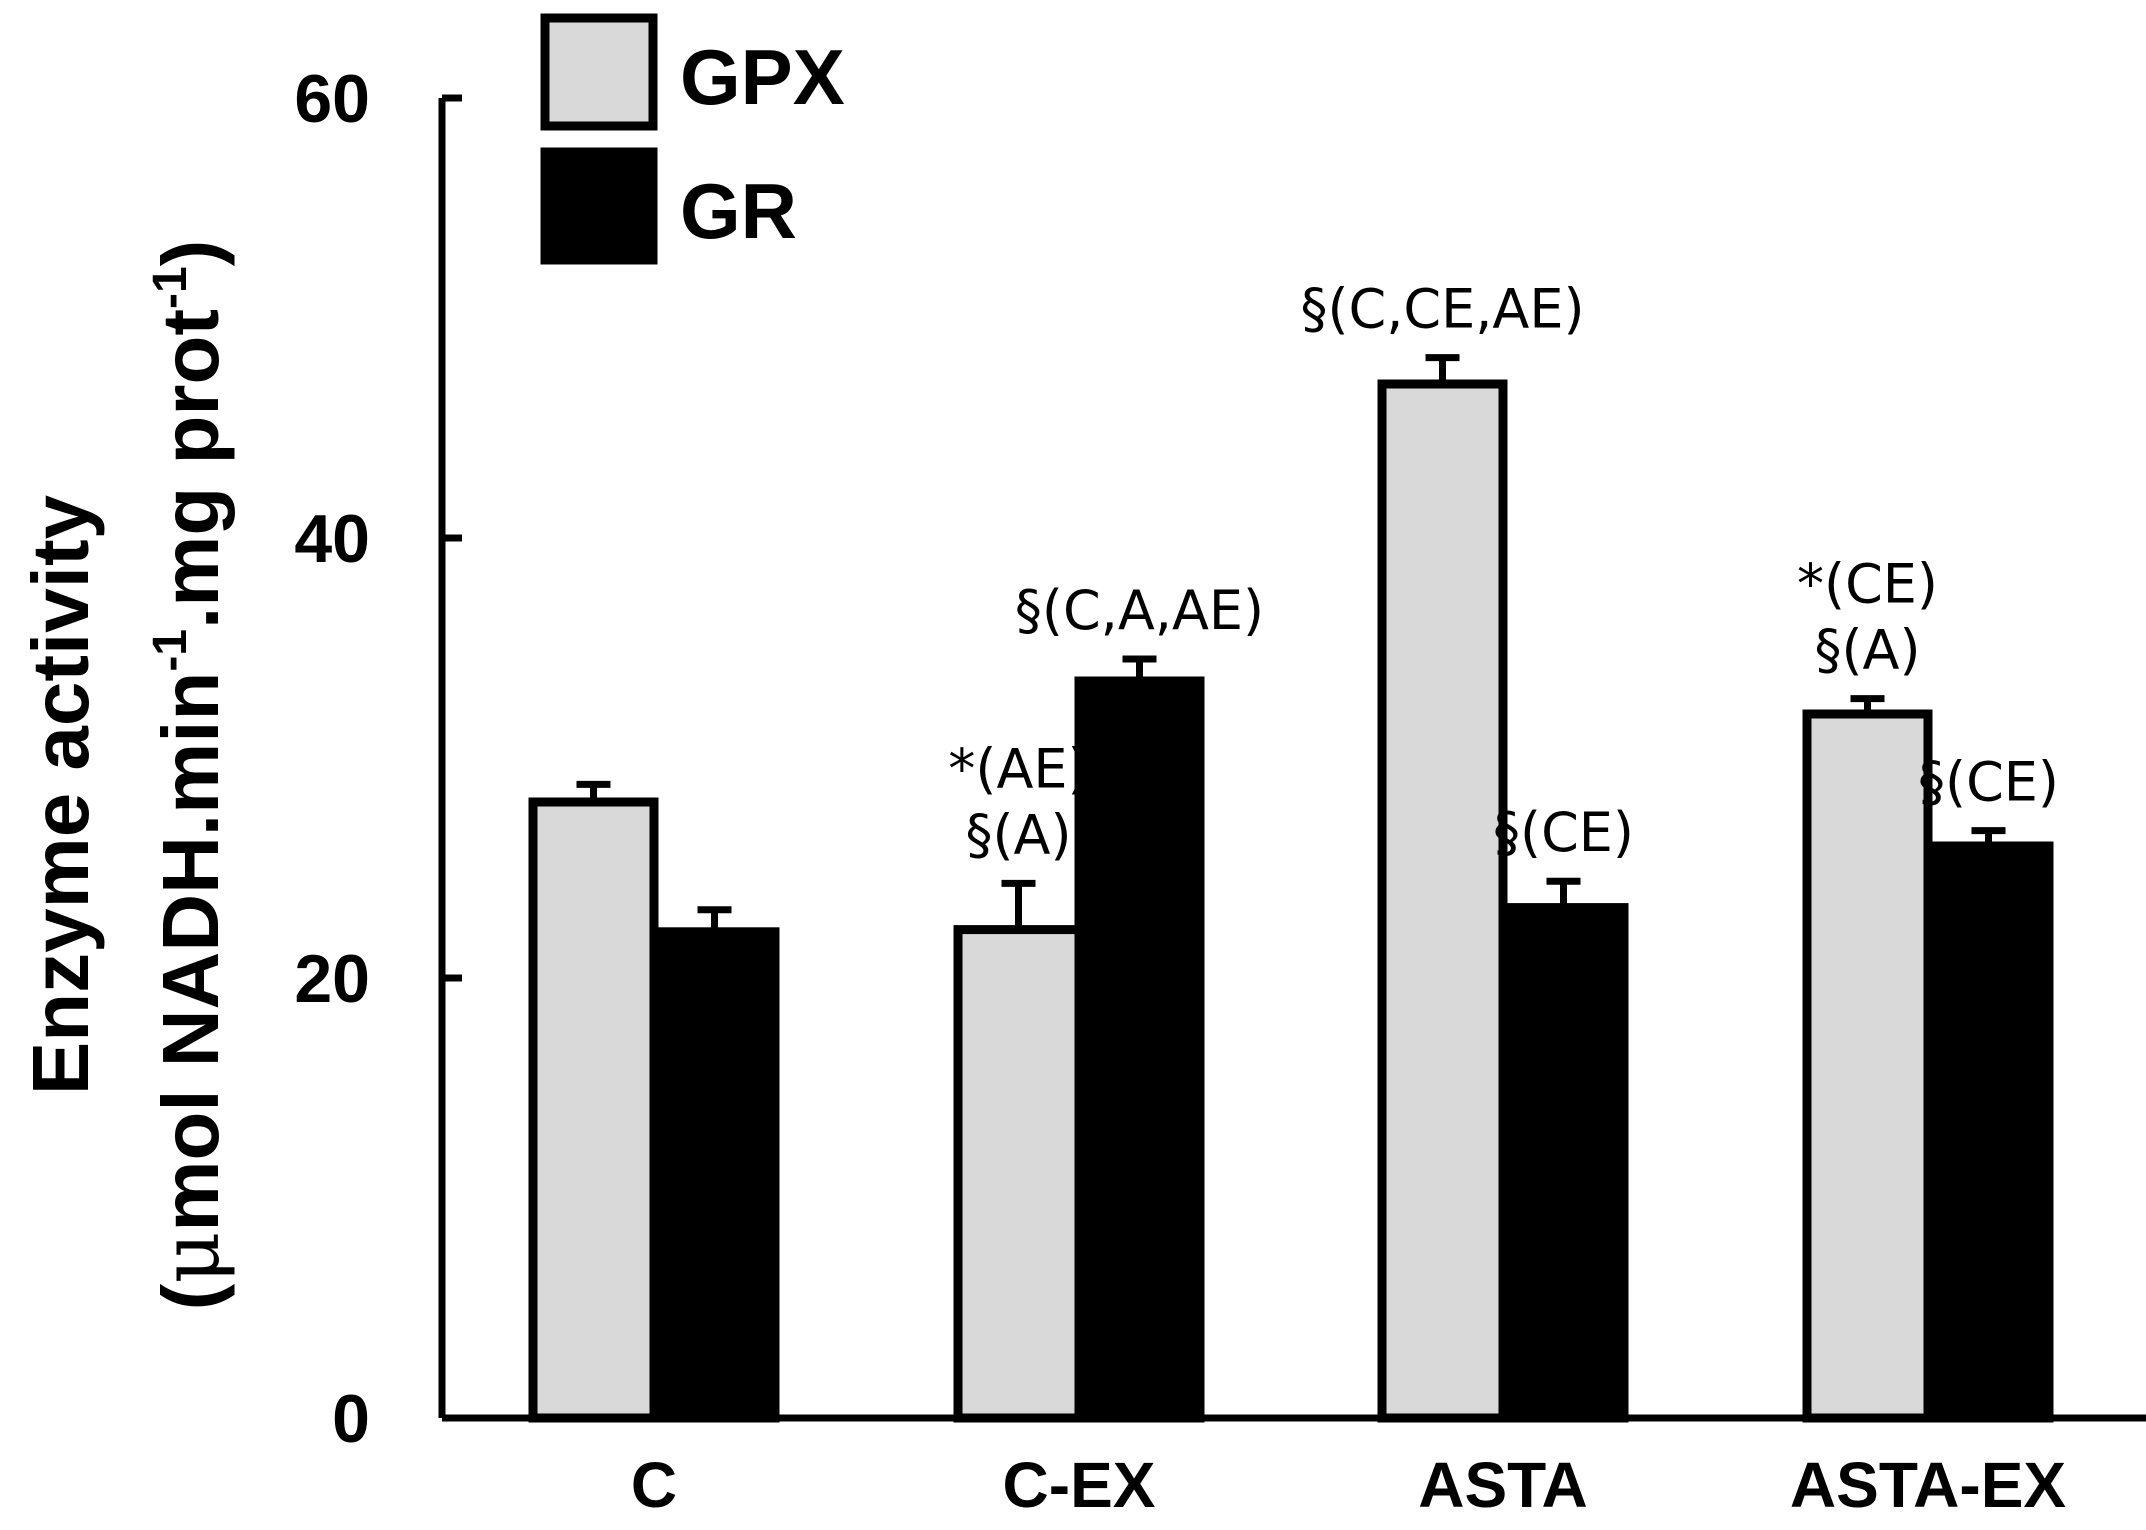 The image size is (2146, 1530). I want to click on annotation-asta-ex-gr-0: §(CE), so click(1988, 782).